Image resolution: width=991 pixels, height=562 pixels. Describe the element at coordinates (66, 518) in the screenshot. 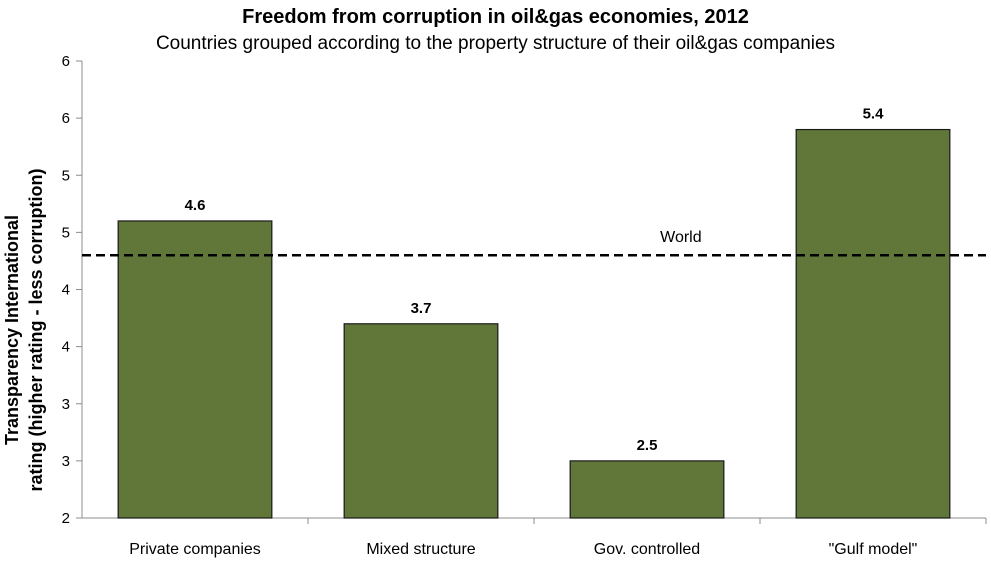

I see `y-tick-label: 2` at that location.